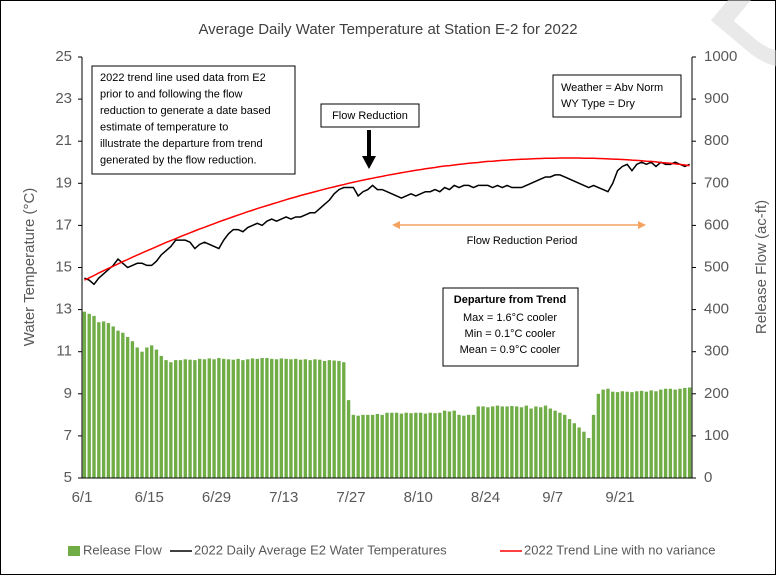 The height and width of the screenshot is (575, 776). What do you see at coordinates (283, 497) in the screenshot?
I see `x-tick-label: 7/13` at bounding box center [283, 497].